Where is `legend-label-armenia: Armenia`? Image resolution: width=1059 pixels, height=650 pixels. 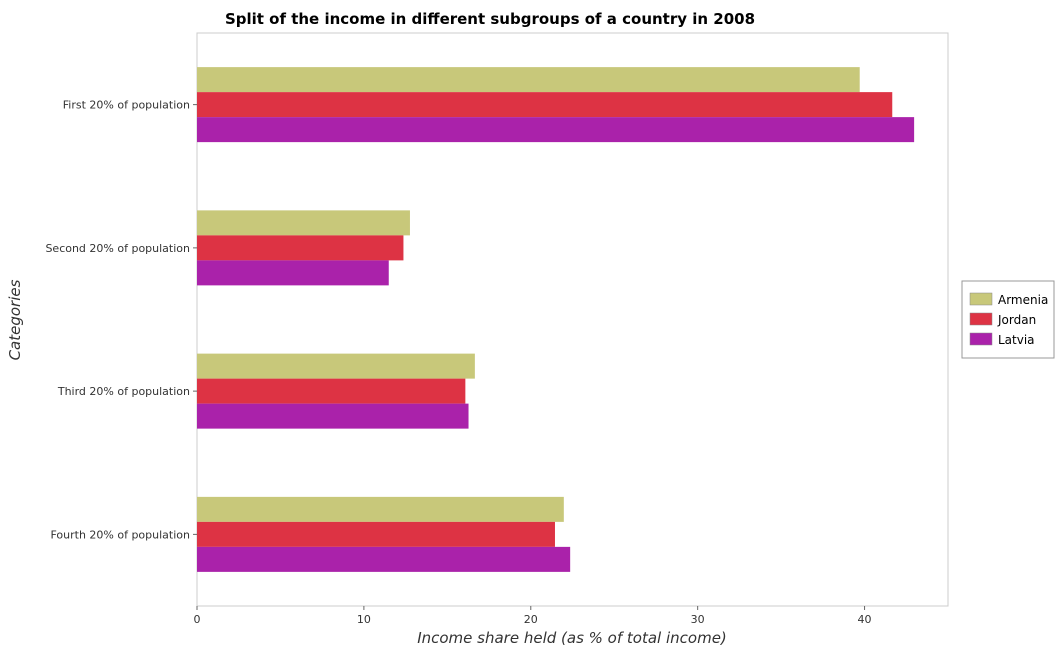 legend-label-armenia: Armenia is located at coordinates (1023, 300).